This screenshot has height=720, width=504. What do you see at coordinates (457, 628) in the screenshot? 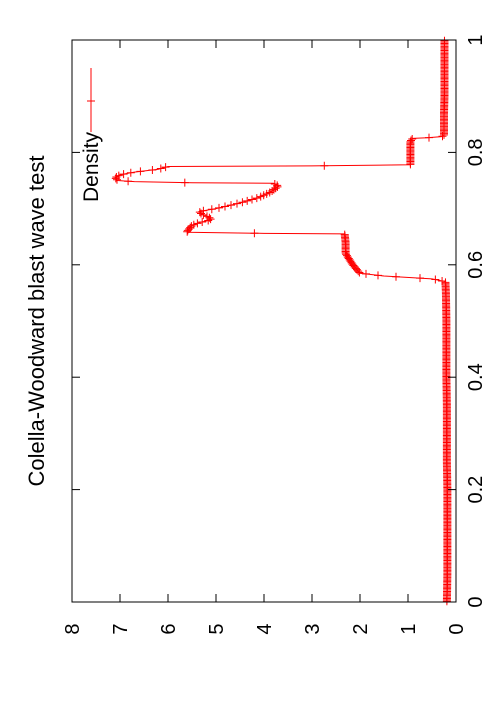
I see `y-tick-label: 0` at bounding box center [457, 628].